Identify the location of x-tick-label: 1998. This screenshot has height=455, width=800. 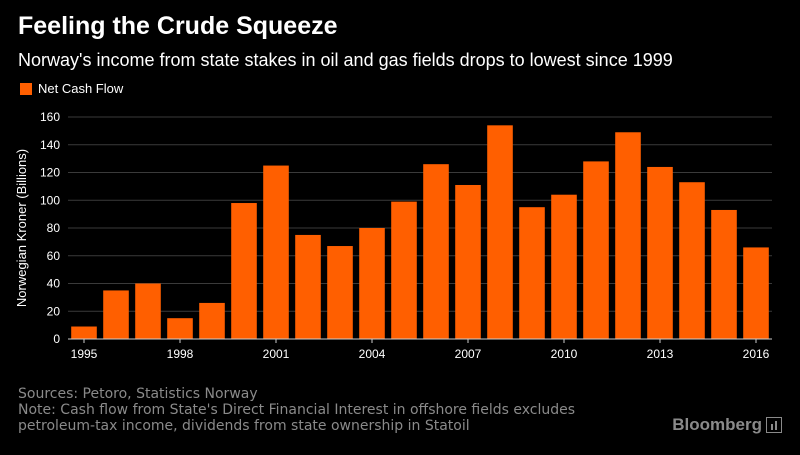
(180, 354).